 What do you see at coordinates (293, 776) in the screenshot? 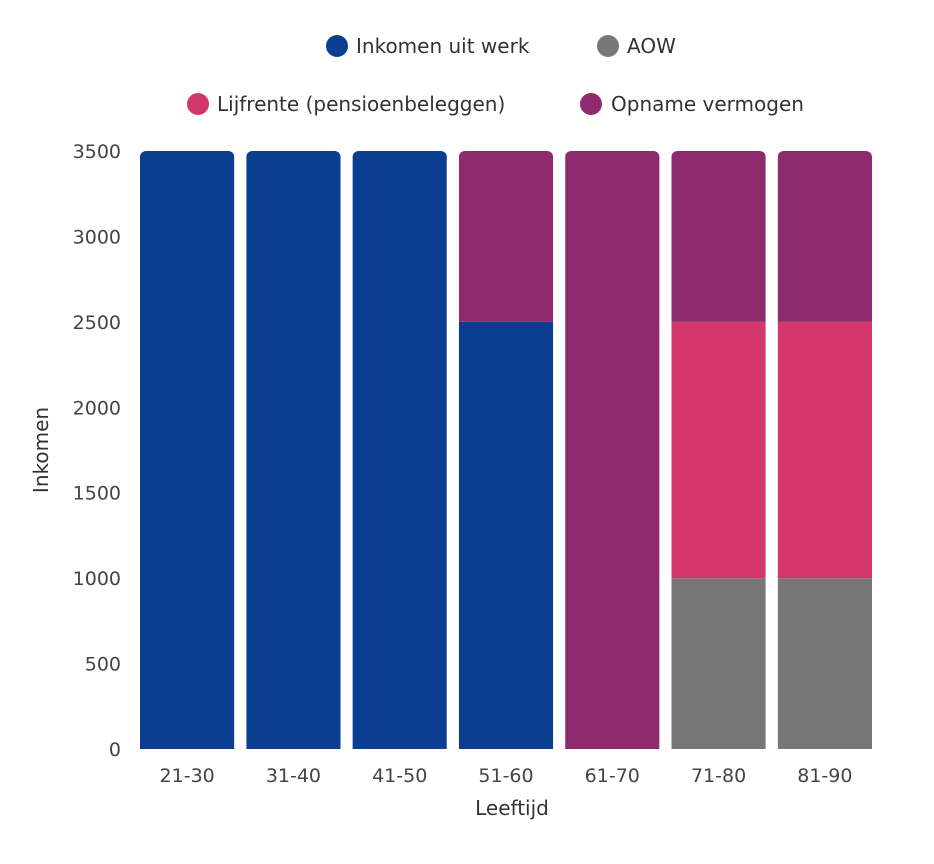
I see `x-tick-label: 31-40` at bounding box center [293, 776].